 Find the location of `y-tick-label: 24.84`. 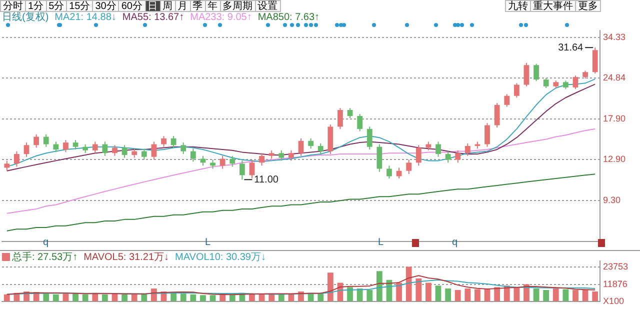

y-tick-label: 24.84 is located at coordinates (614, 77).